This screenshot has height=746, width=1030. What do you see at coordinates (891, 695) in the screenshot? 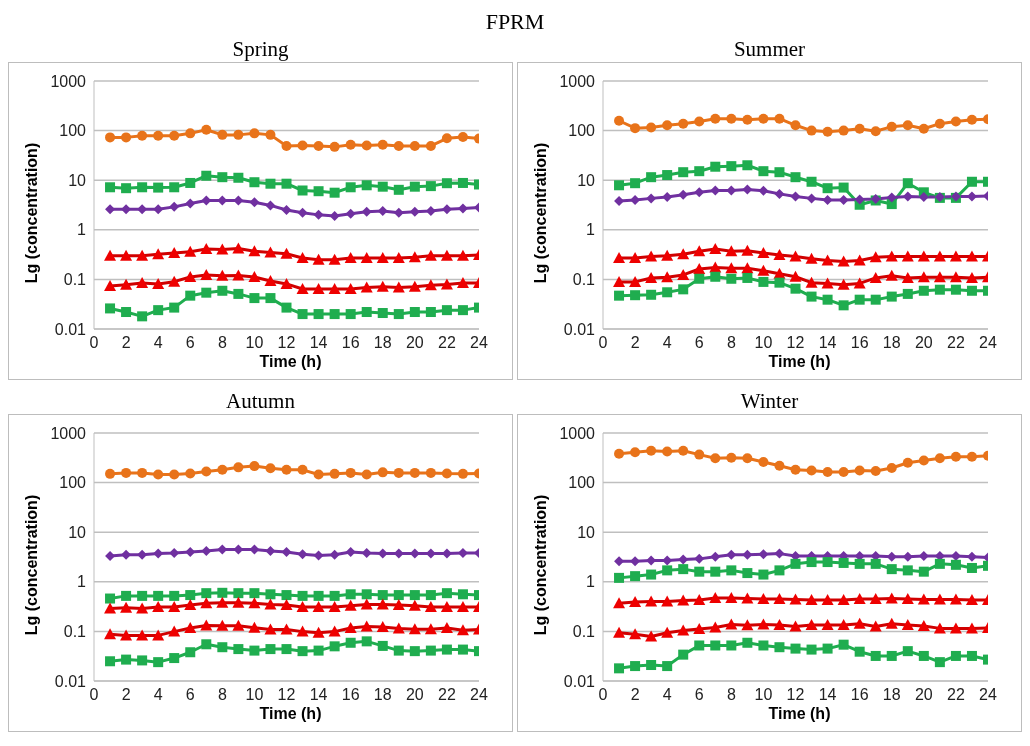
I see `x-tick-label: 18` at bounding box center [891, 695].